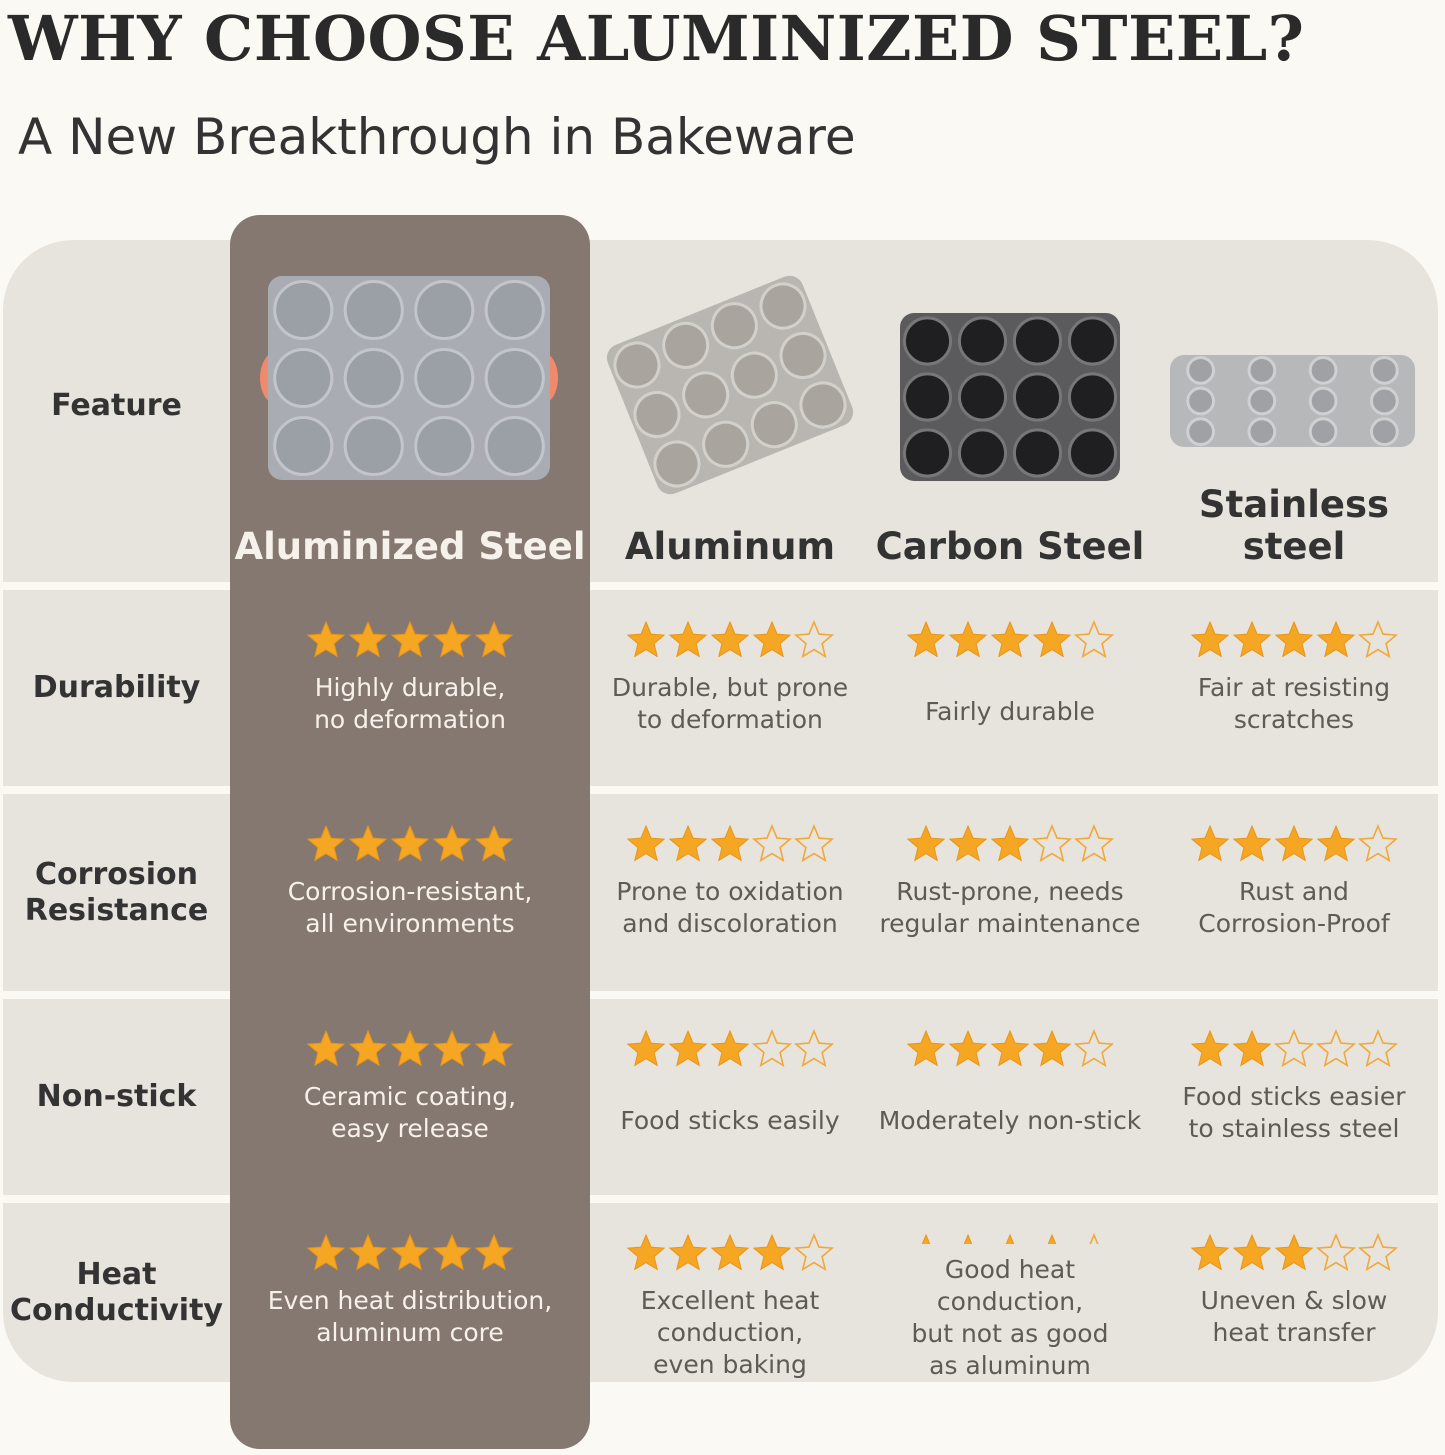  I want to click on cell-text: Even heat distribution, aluminum core, so click(410, 1316).